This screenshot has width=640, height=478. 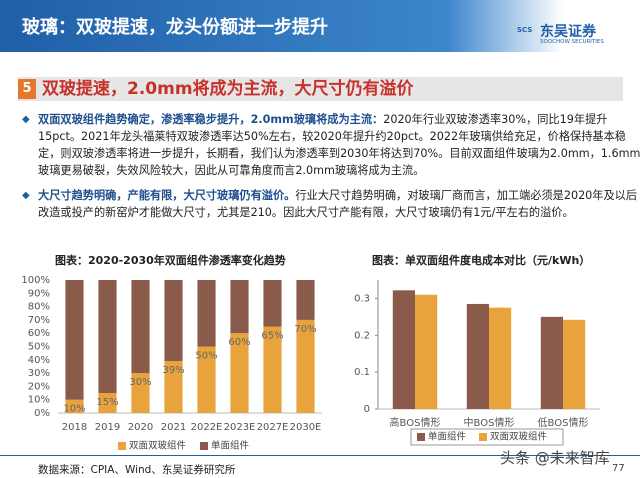 I want to click on x-tick-label: 2027E, so click(x=273, y=427).